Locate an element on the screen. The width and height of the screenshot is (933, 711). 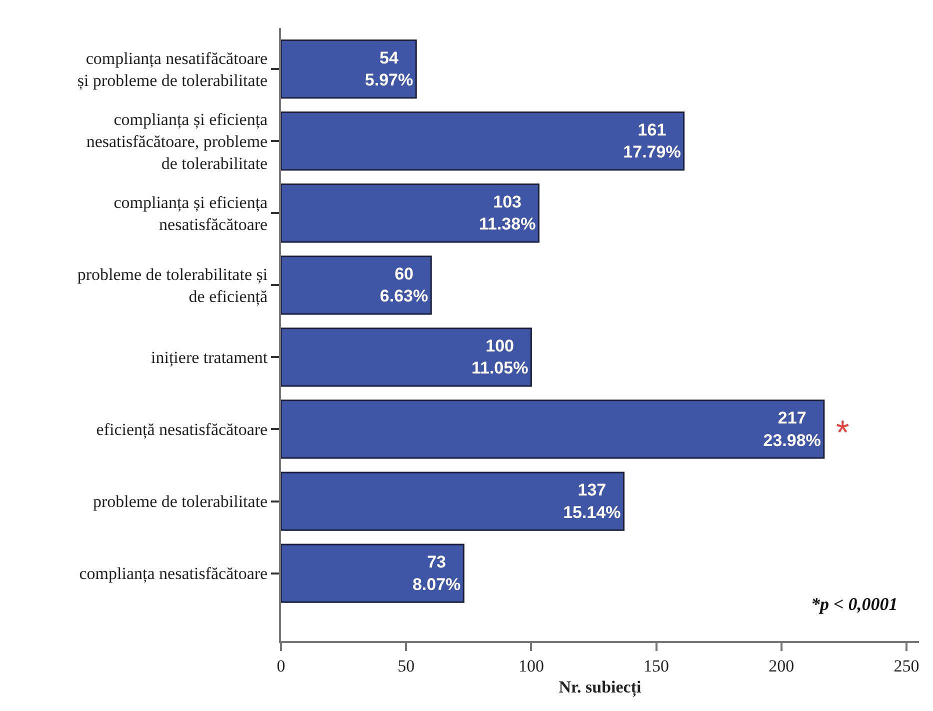
data-label: 217 23.98% is located at coordinates (792, 429).